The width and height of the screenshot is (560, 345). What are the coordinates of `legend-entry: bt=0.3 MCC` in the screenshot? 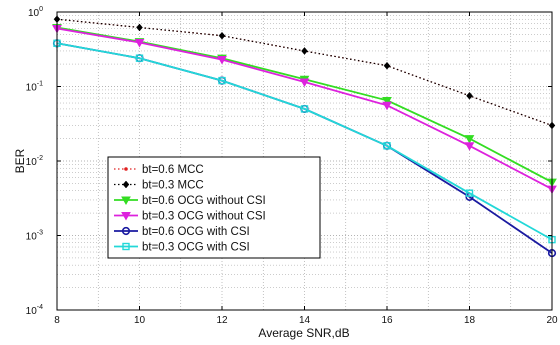 It's located at (159, 186).